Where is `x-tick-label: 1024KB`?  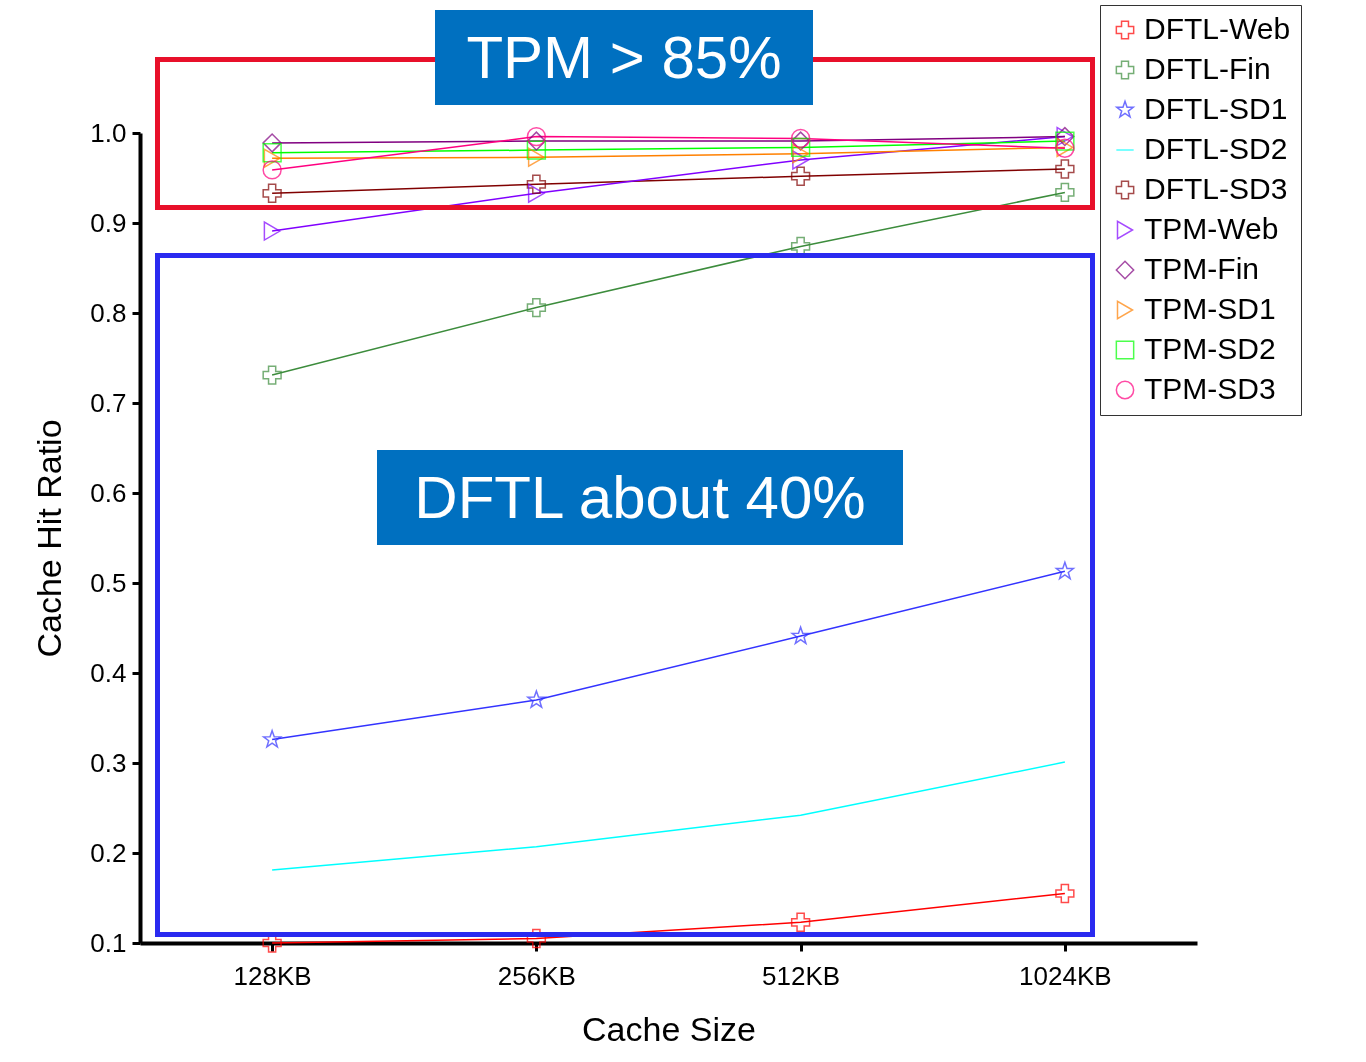 x-tick-label: 1024KB is located at coordinates (1065, 975).